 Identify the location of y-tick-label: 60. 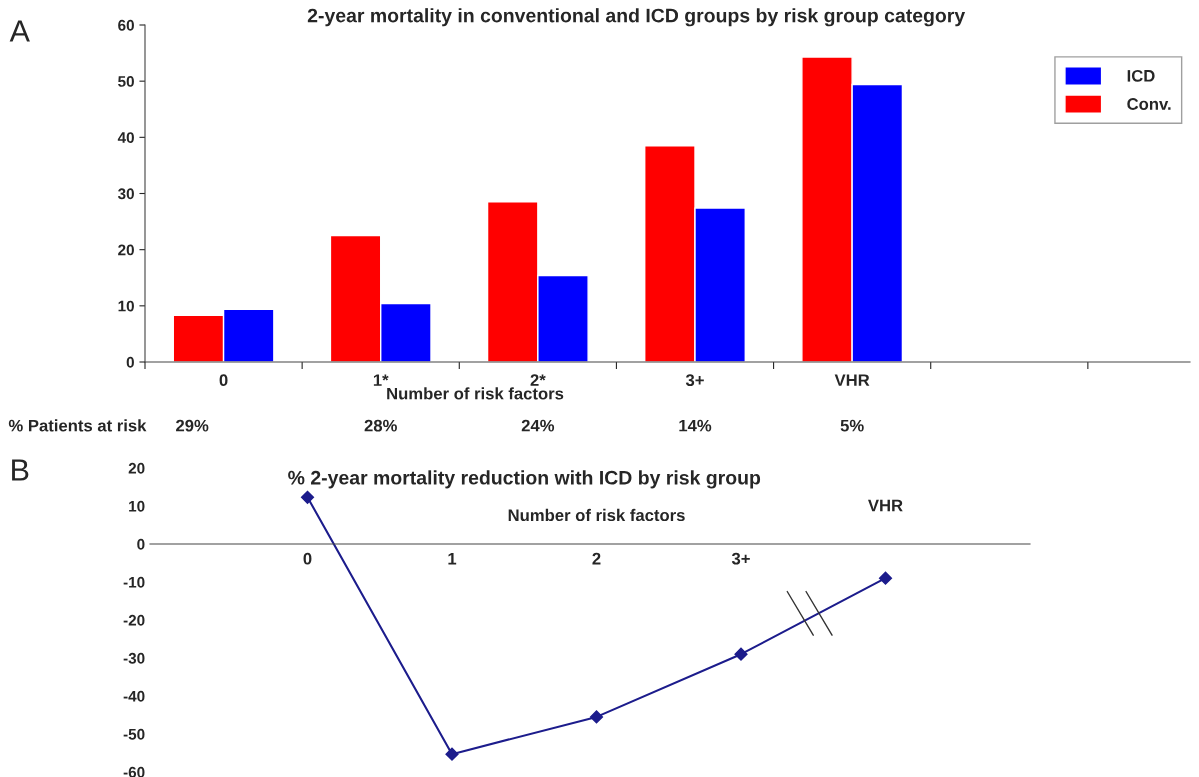
(126, 25).